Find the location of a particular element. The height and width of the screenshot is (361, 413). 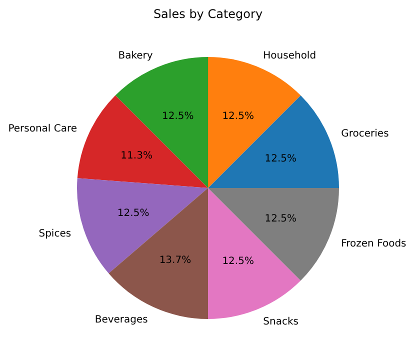

data-label: 13.7% is located at coordinates (175, 260).